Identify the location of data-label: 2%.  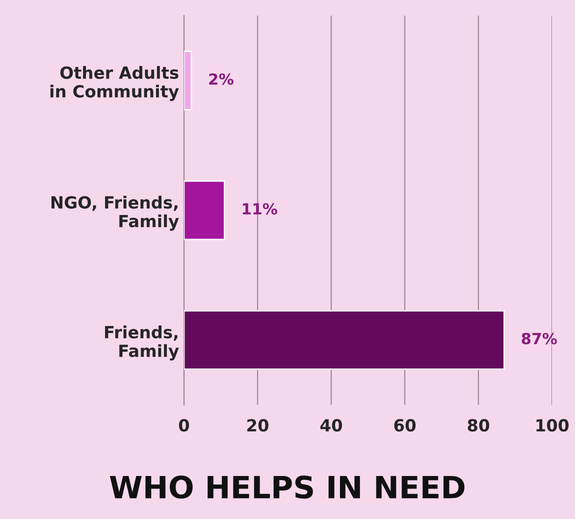
(221, 79).